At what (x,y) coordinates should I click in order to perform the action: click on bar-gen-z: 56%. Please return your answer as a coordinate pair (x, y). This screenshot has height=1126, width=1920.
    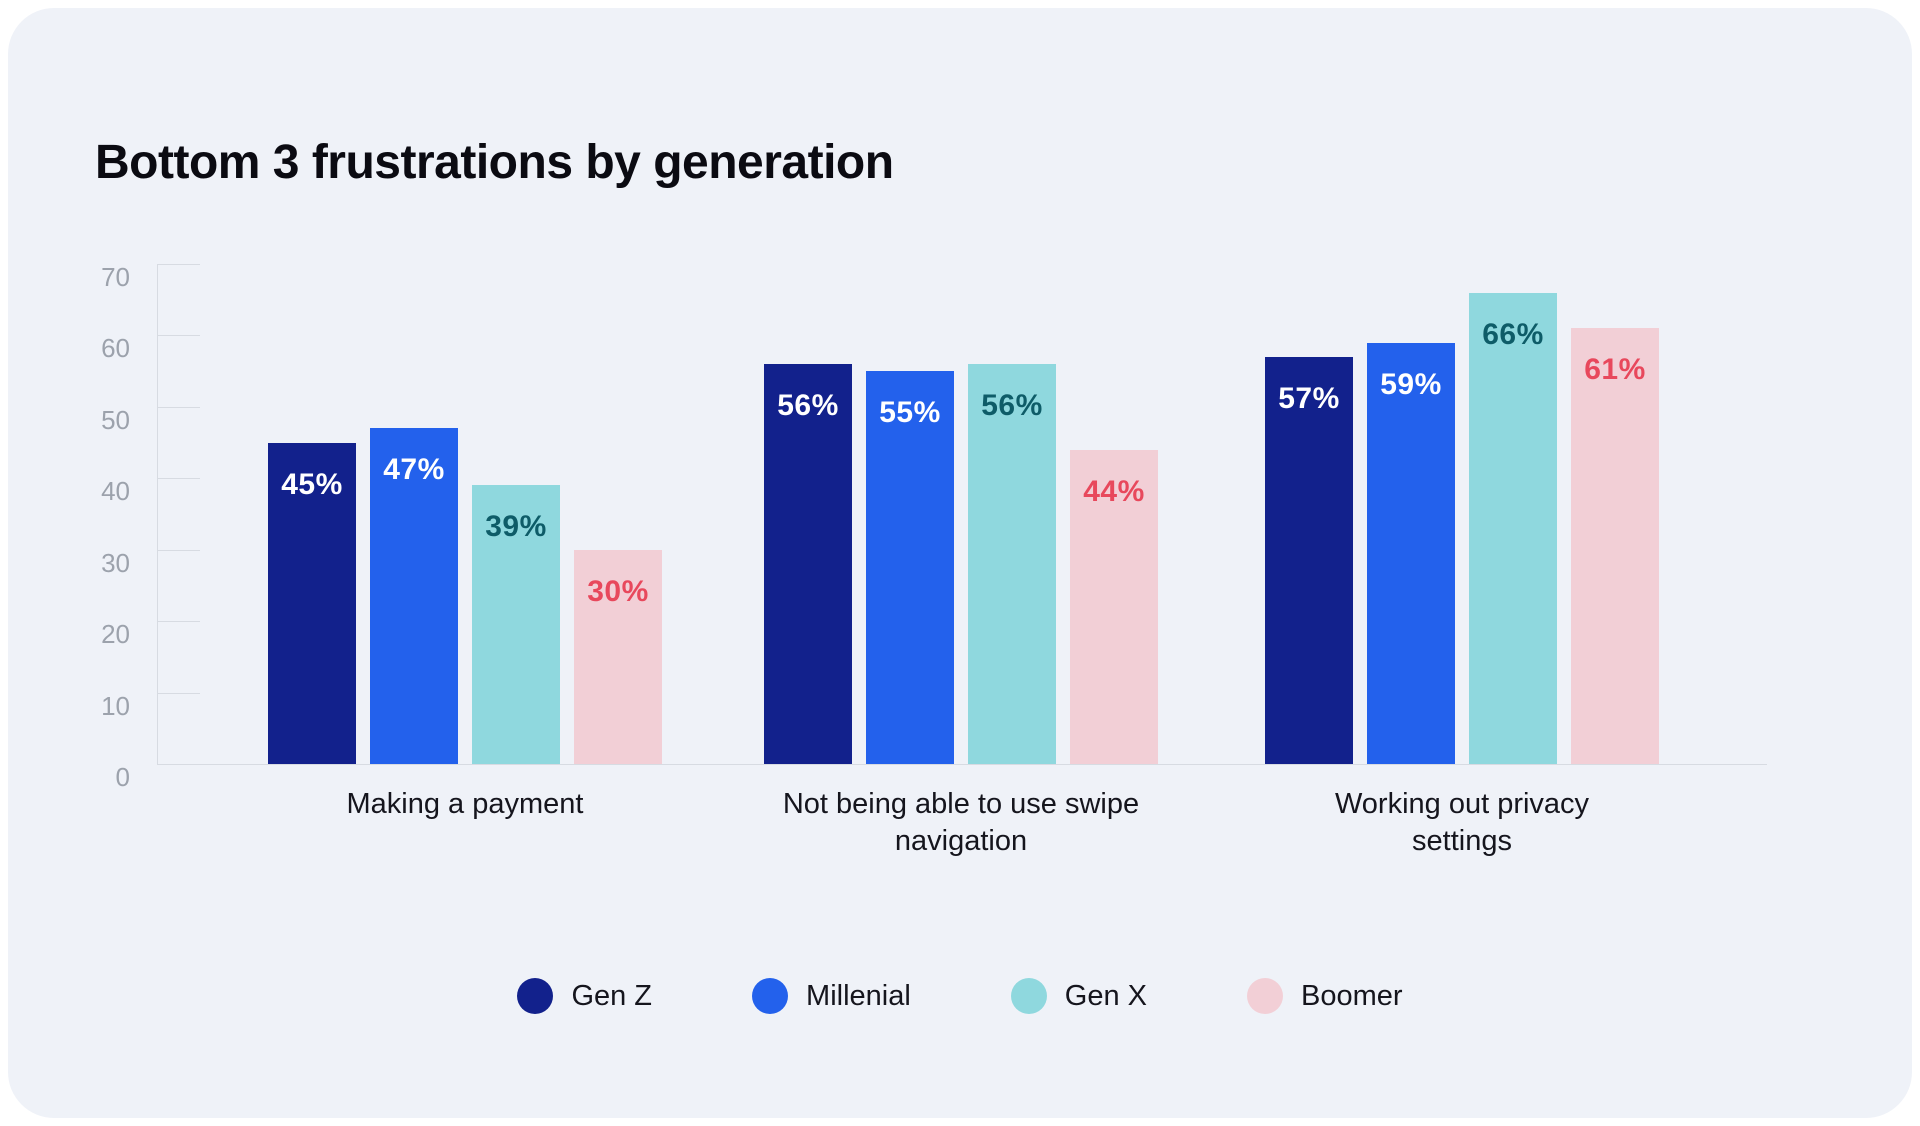
    Looking at the image, I should click on (808, 563).